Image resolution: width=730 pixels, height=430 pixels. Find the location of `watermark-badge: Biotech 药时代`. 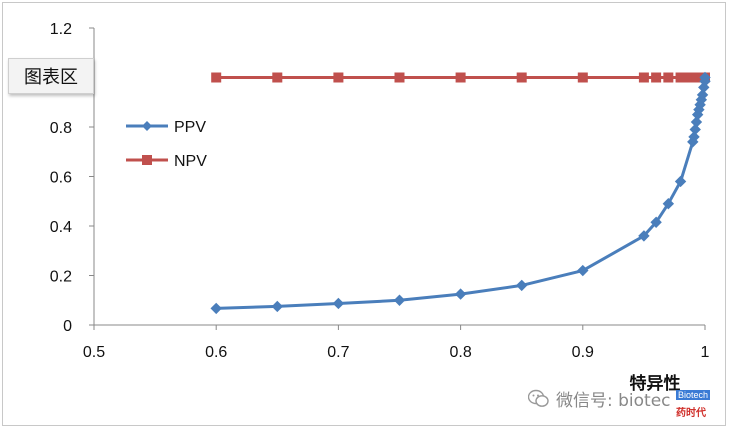

watermark-badge: Biotech 药时代 is located at coordinates (693, 405).